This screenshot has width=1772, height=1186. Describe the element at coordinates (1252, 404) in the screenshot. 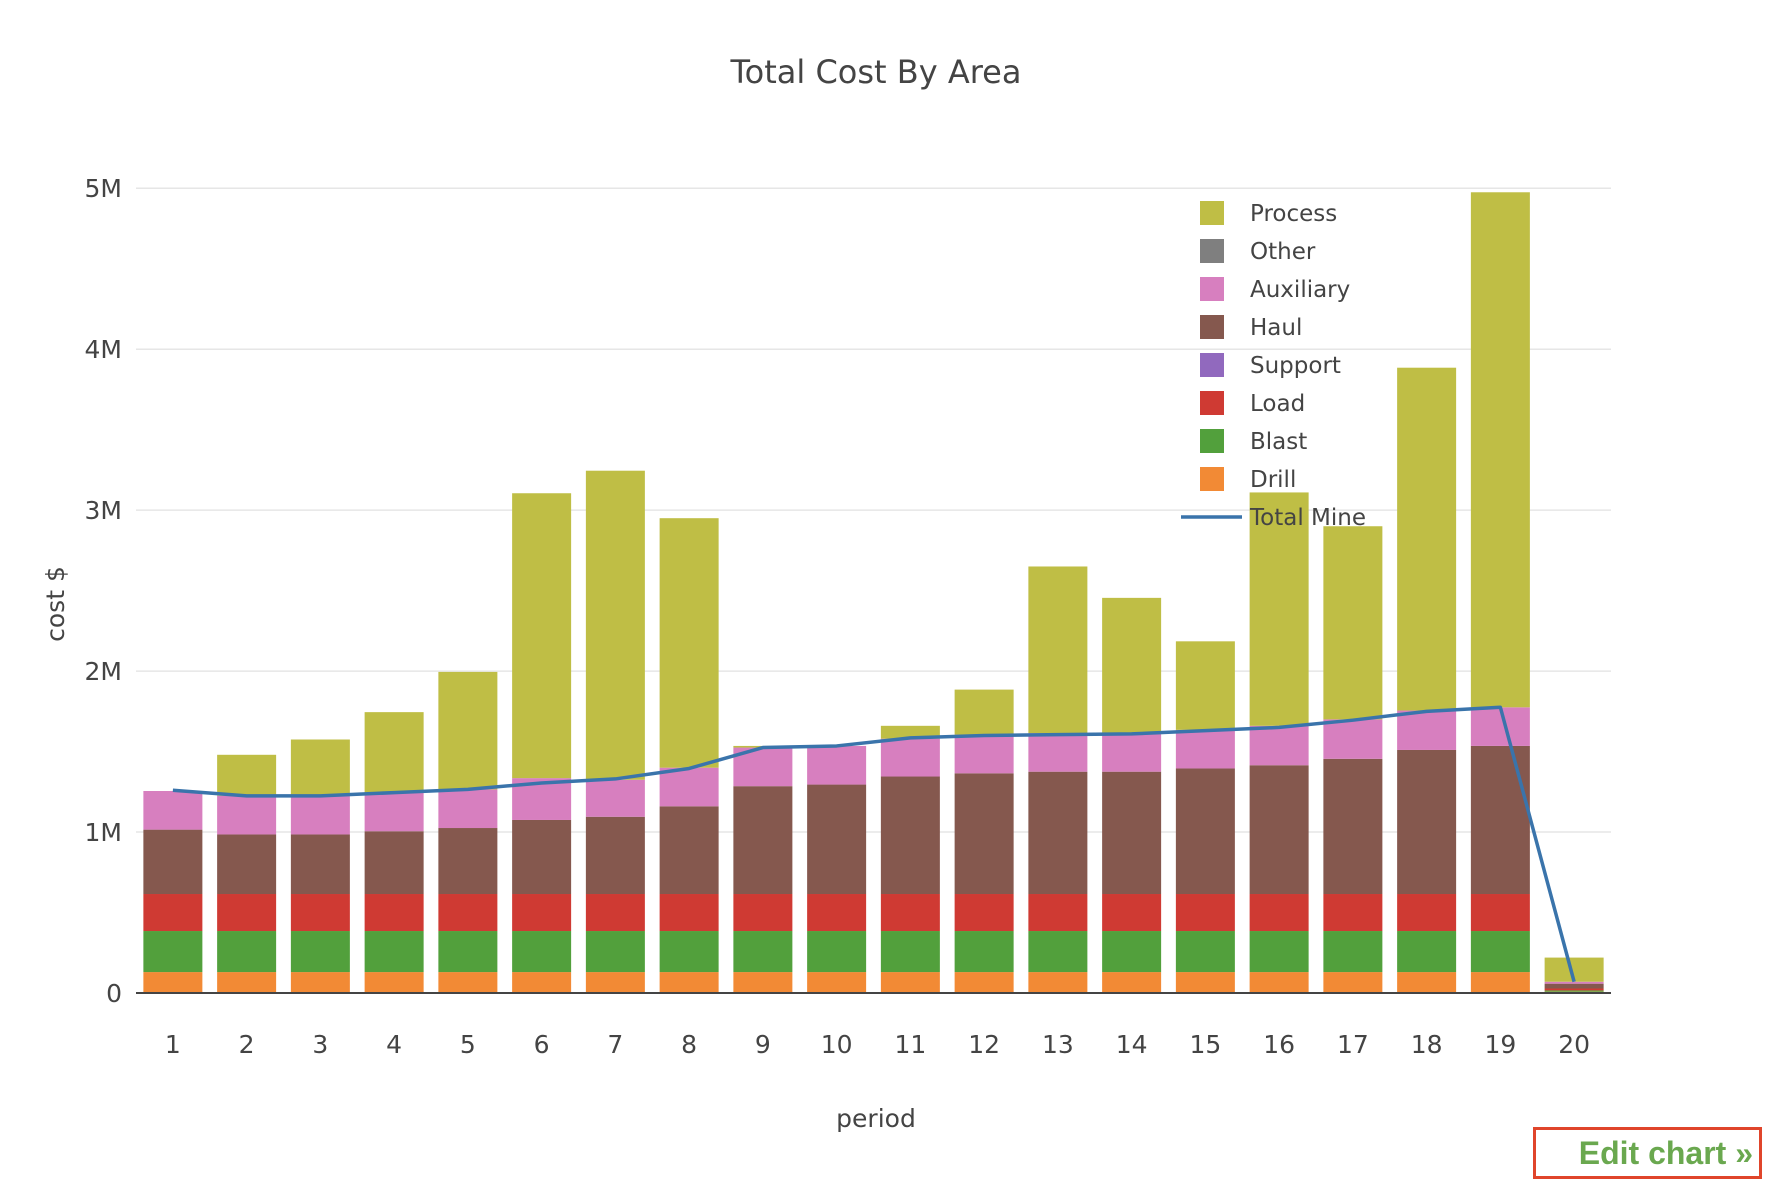

I see `legend-item-load: Load` at that location.